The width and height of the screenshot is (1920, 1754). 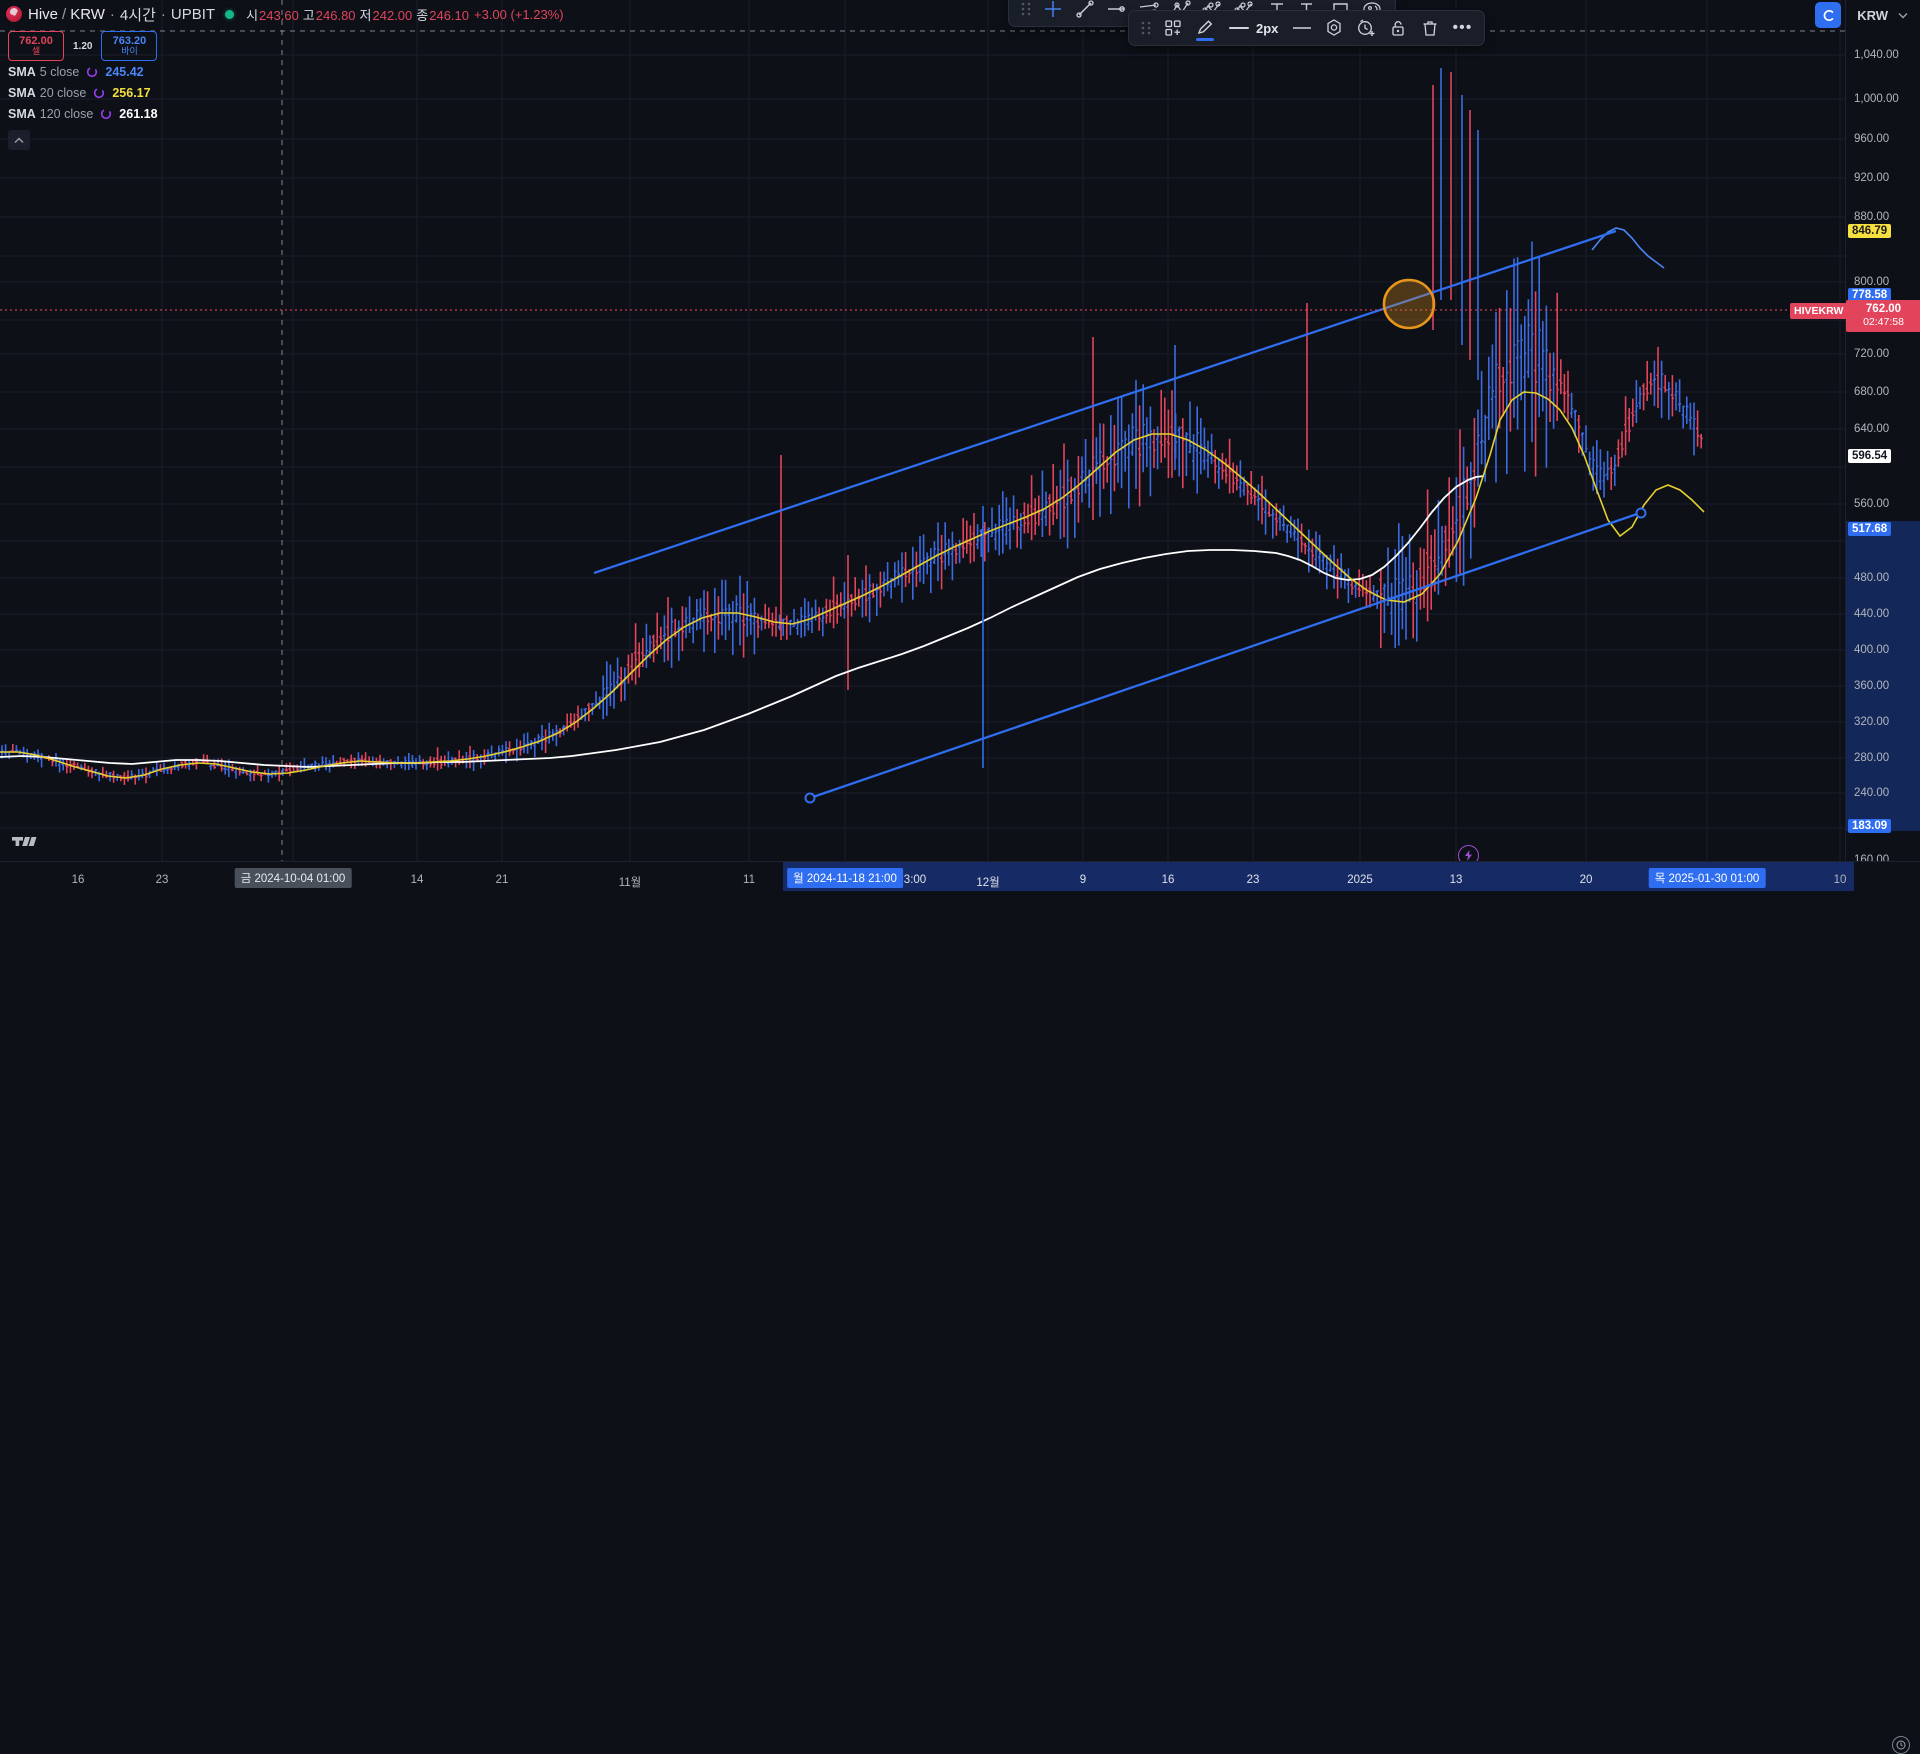 I want to click on drawing-style-toolbar: 2px •••, so click(x=1307, y=28).